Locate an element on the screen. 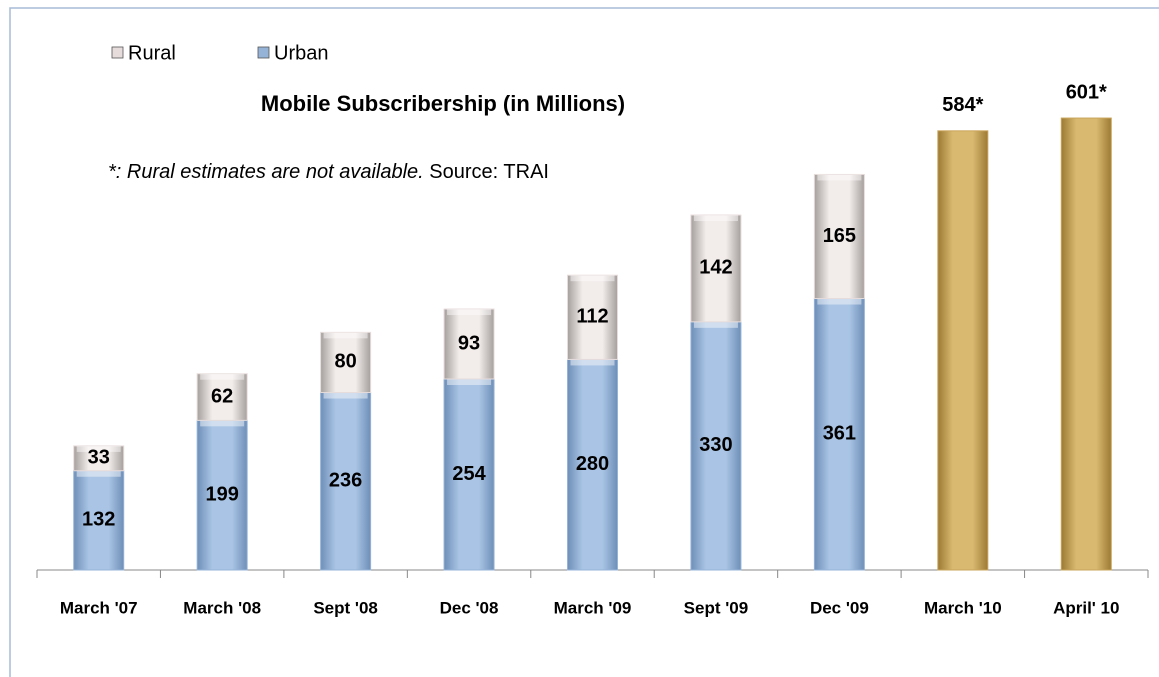  x-tick-label: April' 10 is located at coordinates (1086, 607).